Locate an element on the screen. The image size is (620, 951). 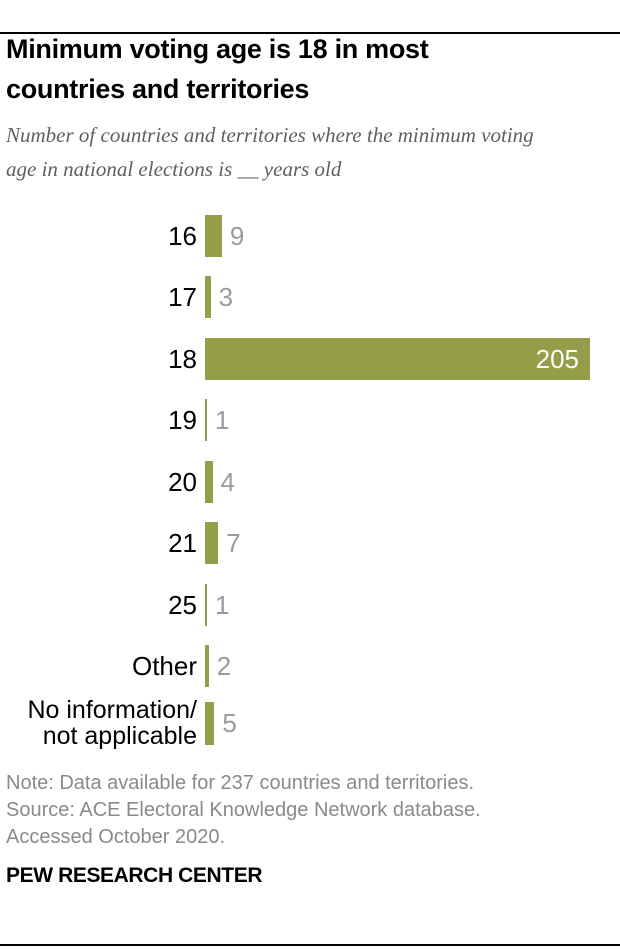
value-label: 2 is located at coordinates (224, 666).